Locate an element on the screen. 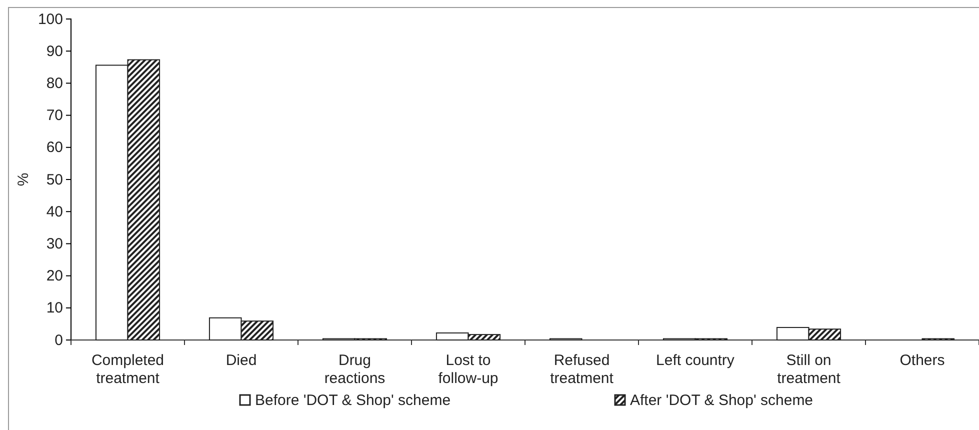 The height and width of the screenshot is (430, 979). x-tick-label: Others is located at coordinates (922, 360).